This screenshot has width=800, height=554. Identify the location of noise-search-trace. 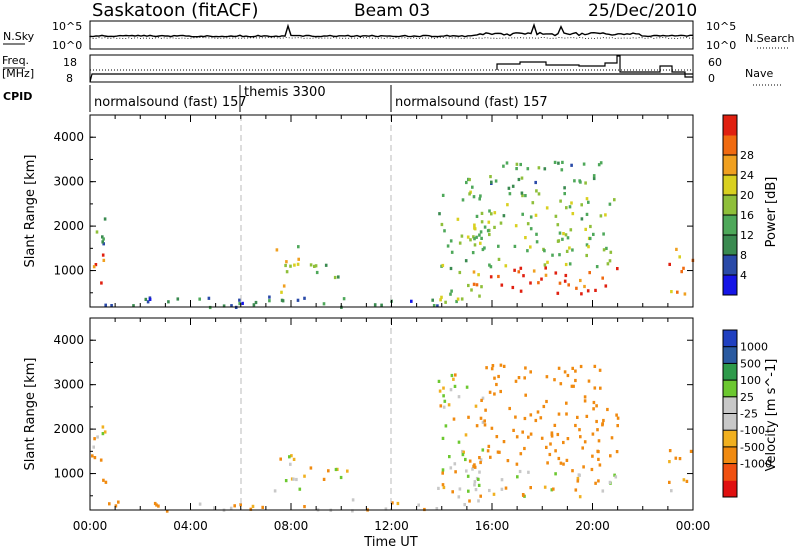
(391, 38).